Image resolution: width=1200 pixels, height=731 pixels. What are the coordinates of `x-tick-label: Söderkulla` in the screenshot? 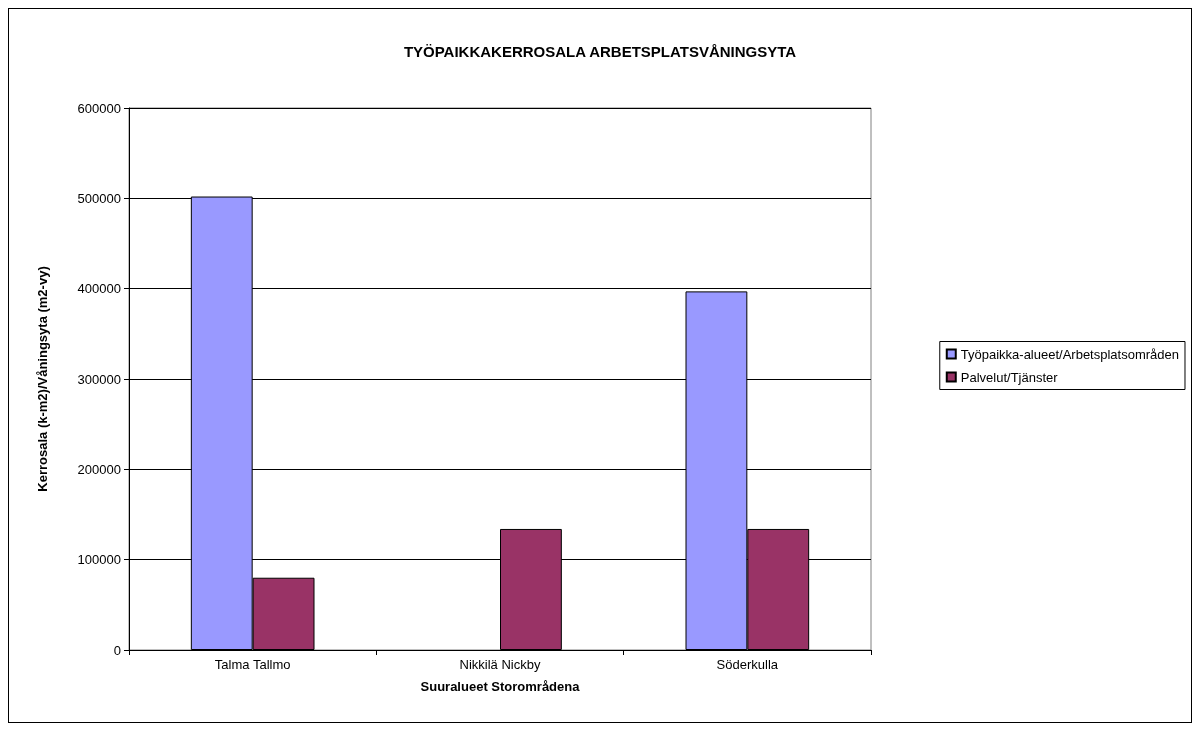 It's located at (747, 664).